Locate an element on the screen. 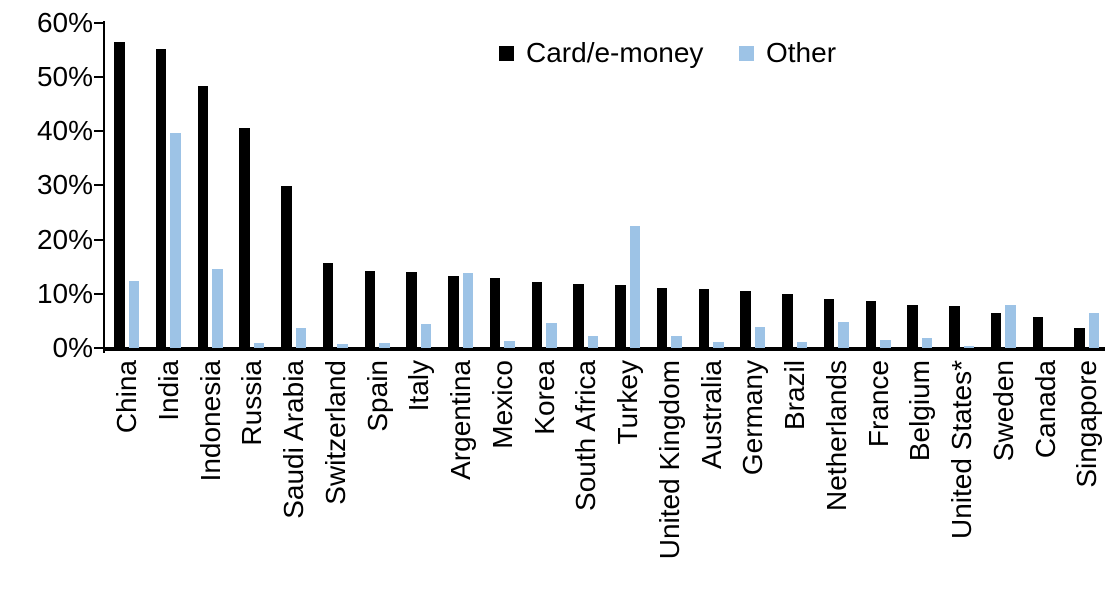  x-axis-label: United Kingdom is located at coordinates (669, 460).